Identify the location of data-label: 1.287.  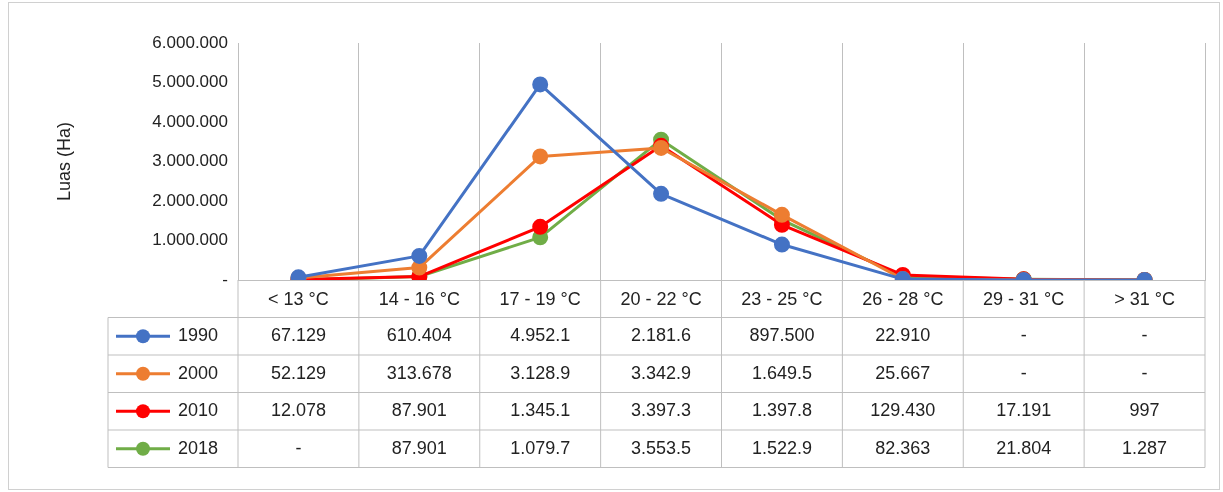
(1145, 447).